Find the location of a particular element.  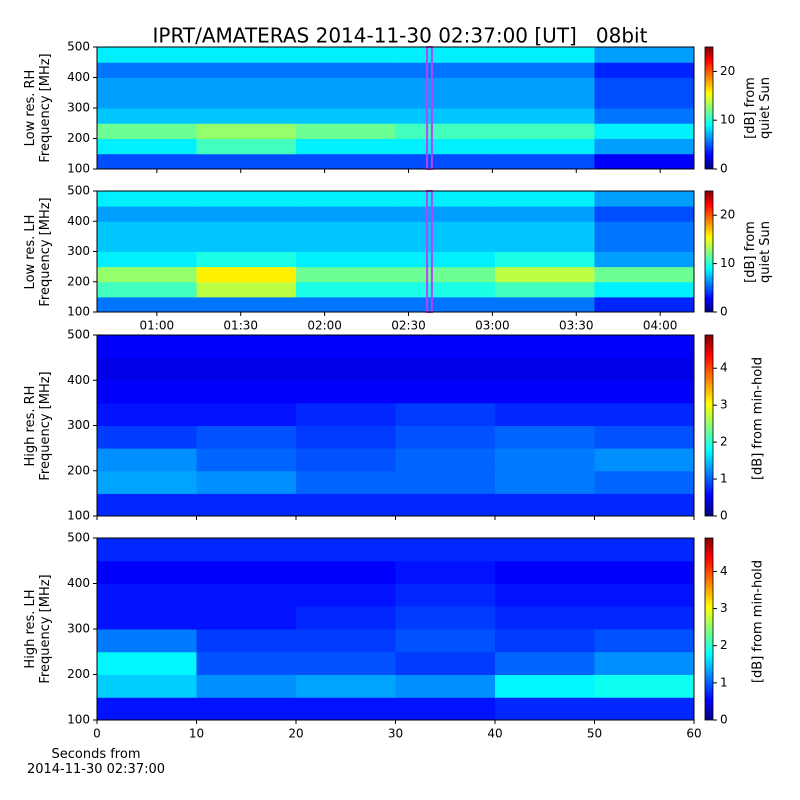

x-tick-label: 01:30 is located at coordinates (240, 326).